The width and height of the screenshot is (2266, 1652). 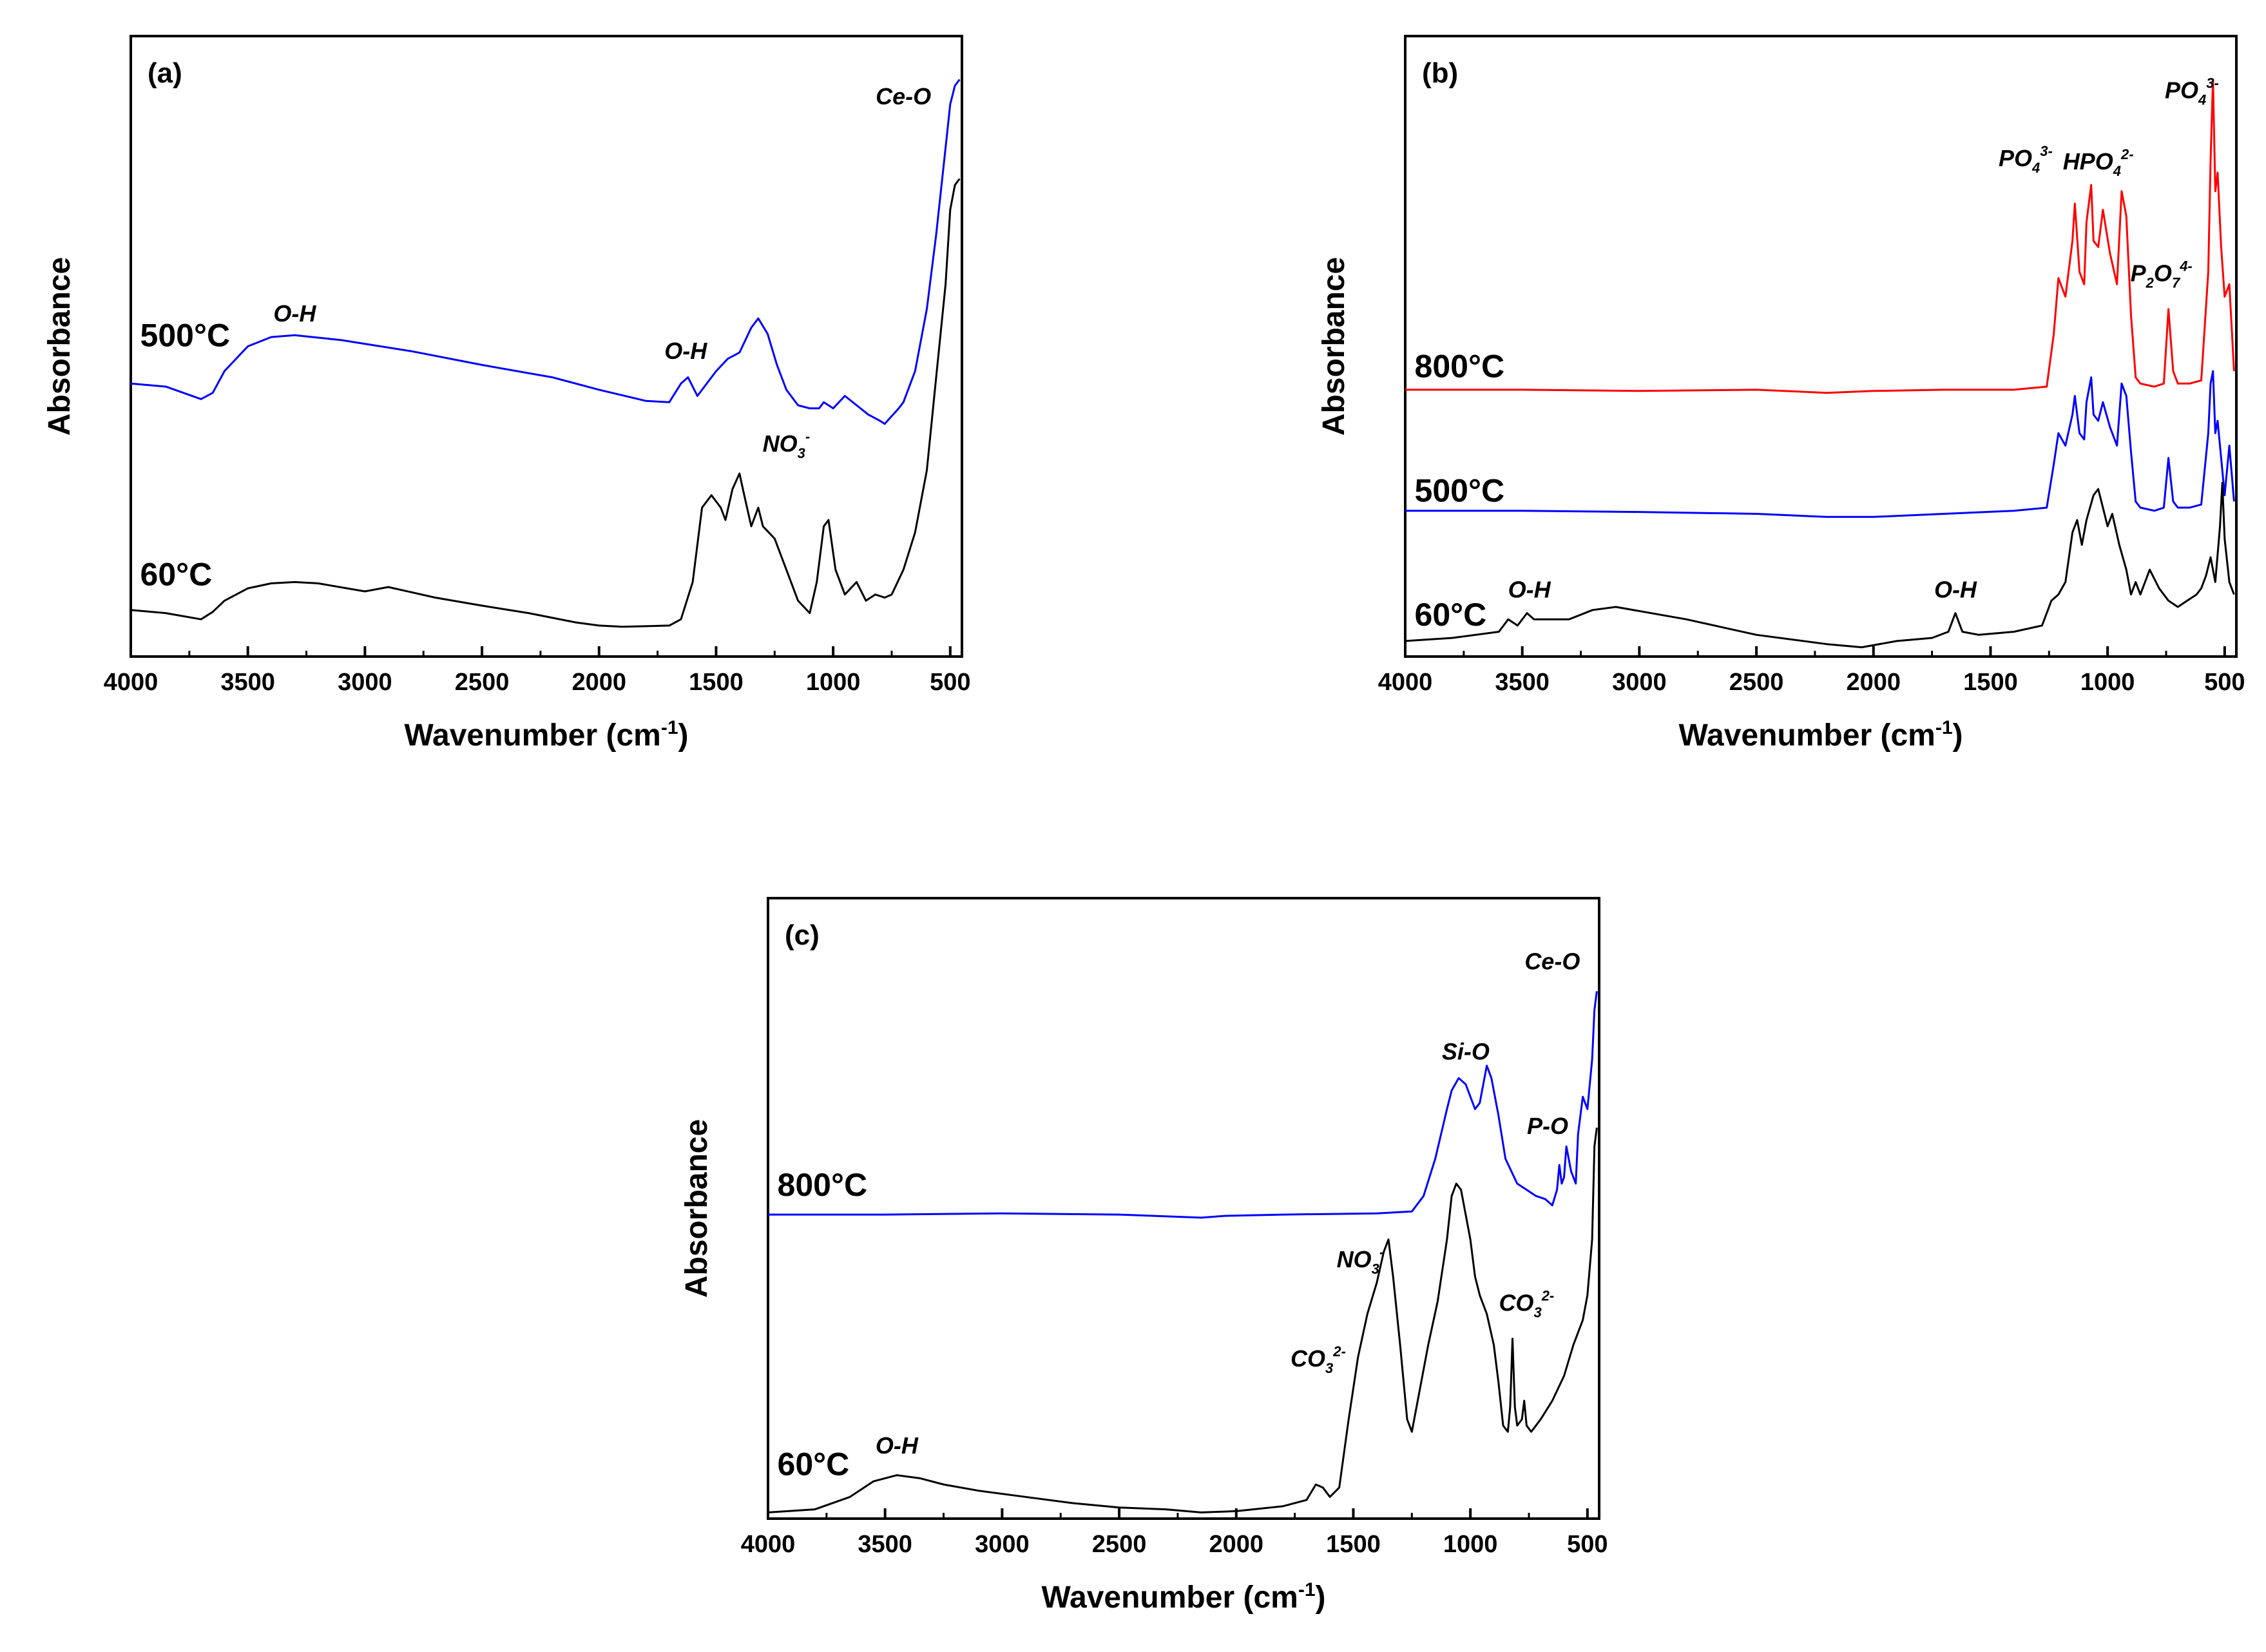 I want to click on panel-label: (a), so click(x=165, y=73).